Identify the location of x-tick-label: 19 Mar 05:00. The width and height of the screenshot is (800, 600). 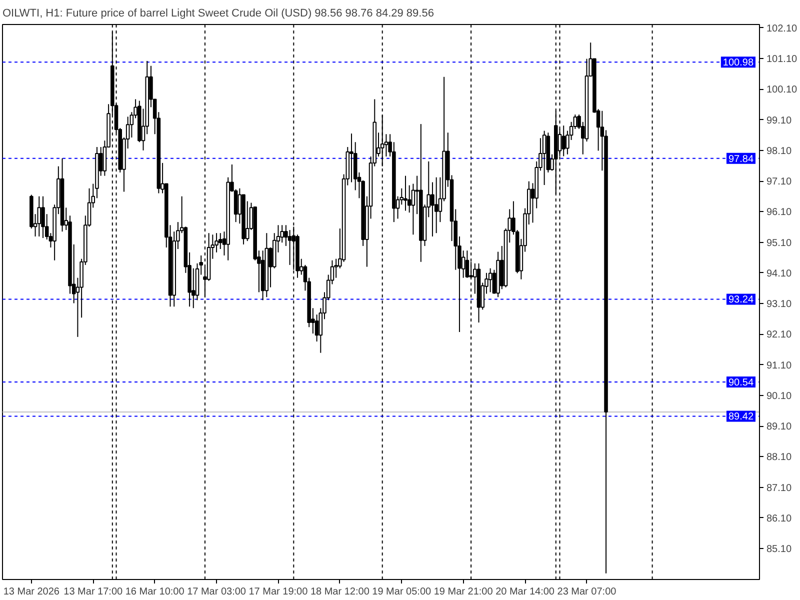
(402, 592).